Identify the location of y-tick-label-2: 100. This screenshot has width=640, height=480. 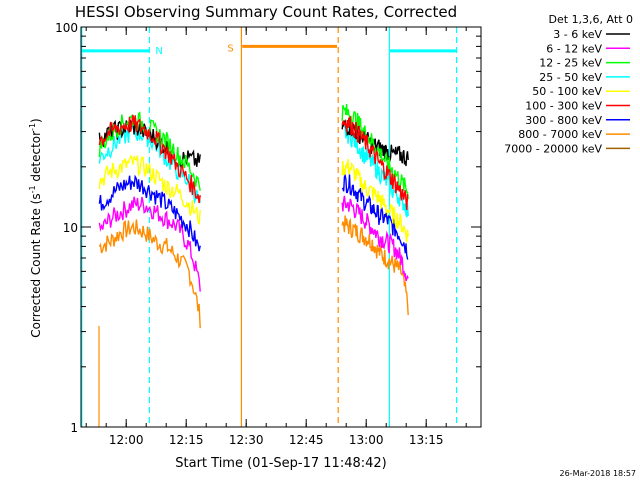
(66, 28).